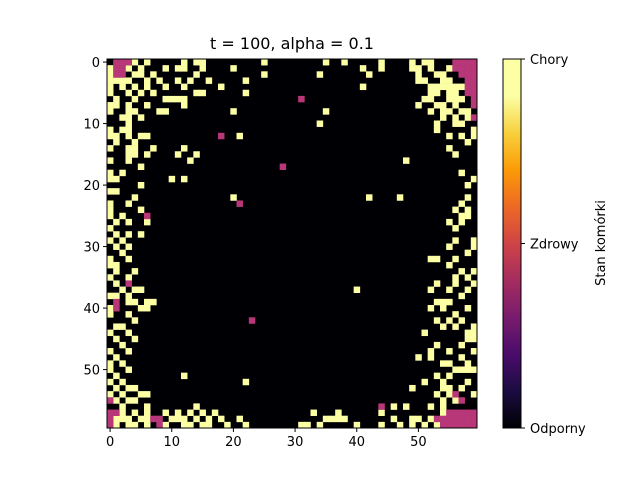 The width and height of the screenshot is (640, 480). Describe the element at coordinates (91, 309) in the screenshot. I see `y-tick-label: 40` at that location.